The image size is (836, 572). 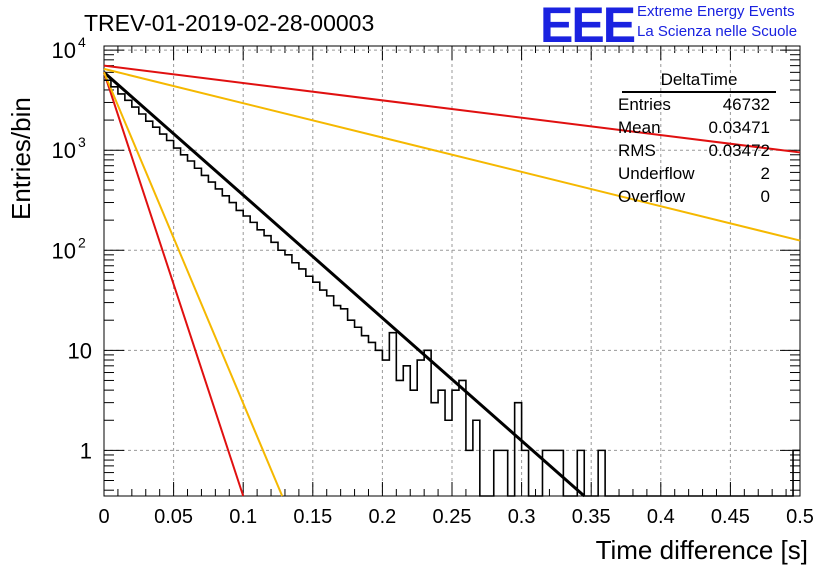 What do you see at coordinates (637, 150) in the screenshot?
I see `stats-label: RMS` at bounding box center [637, 150].